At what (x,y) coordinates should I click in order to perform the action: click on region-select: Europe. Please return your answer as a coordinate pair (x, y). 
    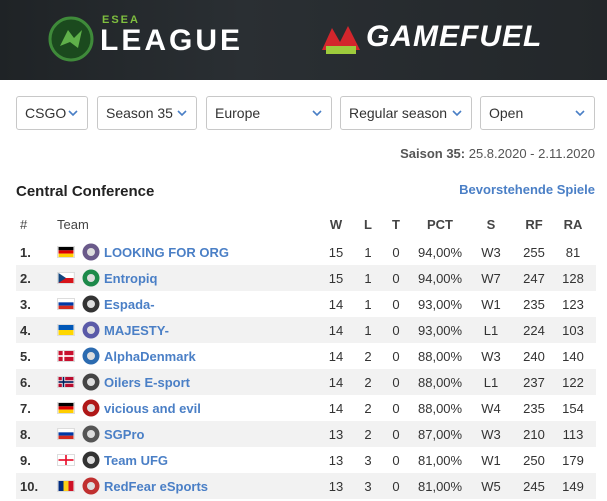
    Looking at the image, I should click on (269, 113).